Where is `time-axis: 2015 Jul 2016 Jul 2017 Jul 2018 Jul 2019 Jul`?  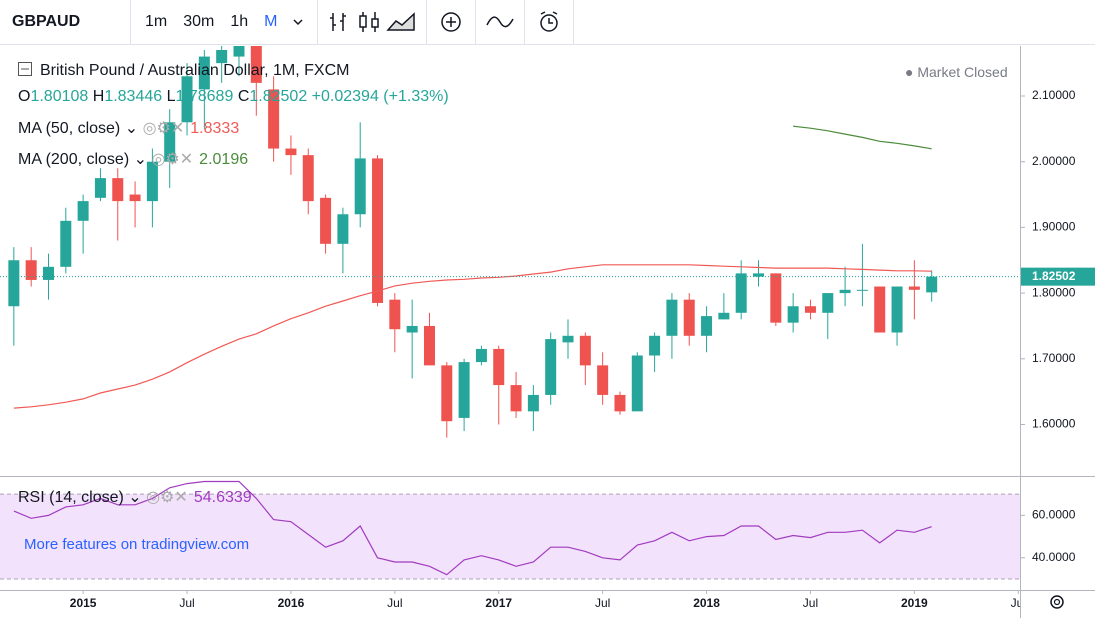 time-axis: 2015 Jul 2016 Jul 2017 Jul 2018 Jul 2019 Jul is located at coordinates (548, 600).